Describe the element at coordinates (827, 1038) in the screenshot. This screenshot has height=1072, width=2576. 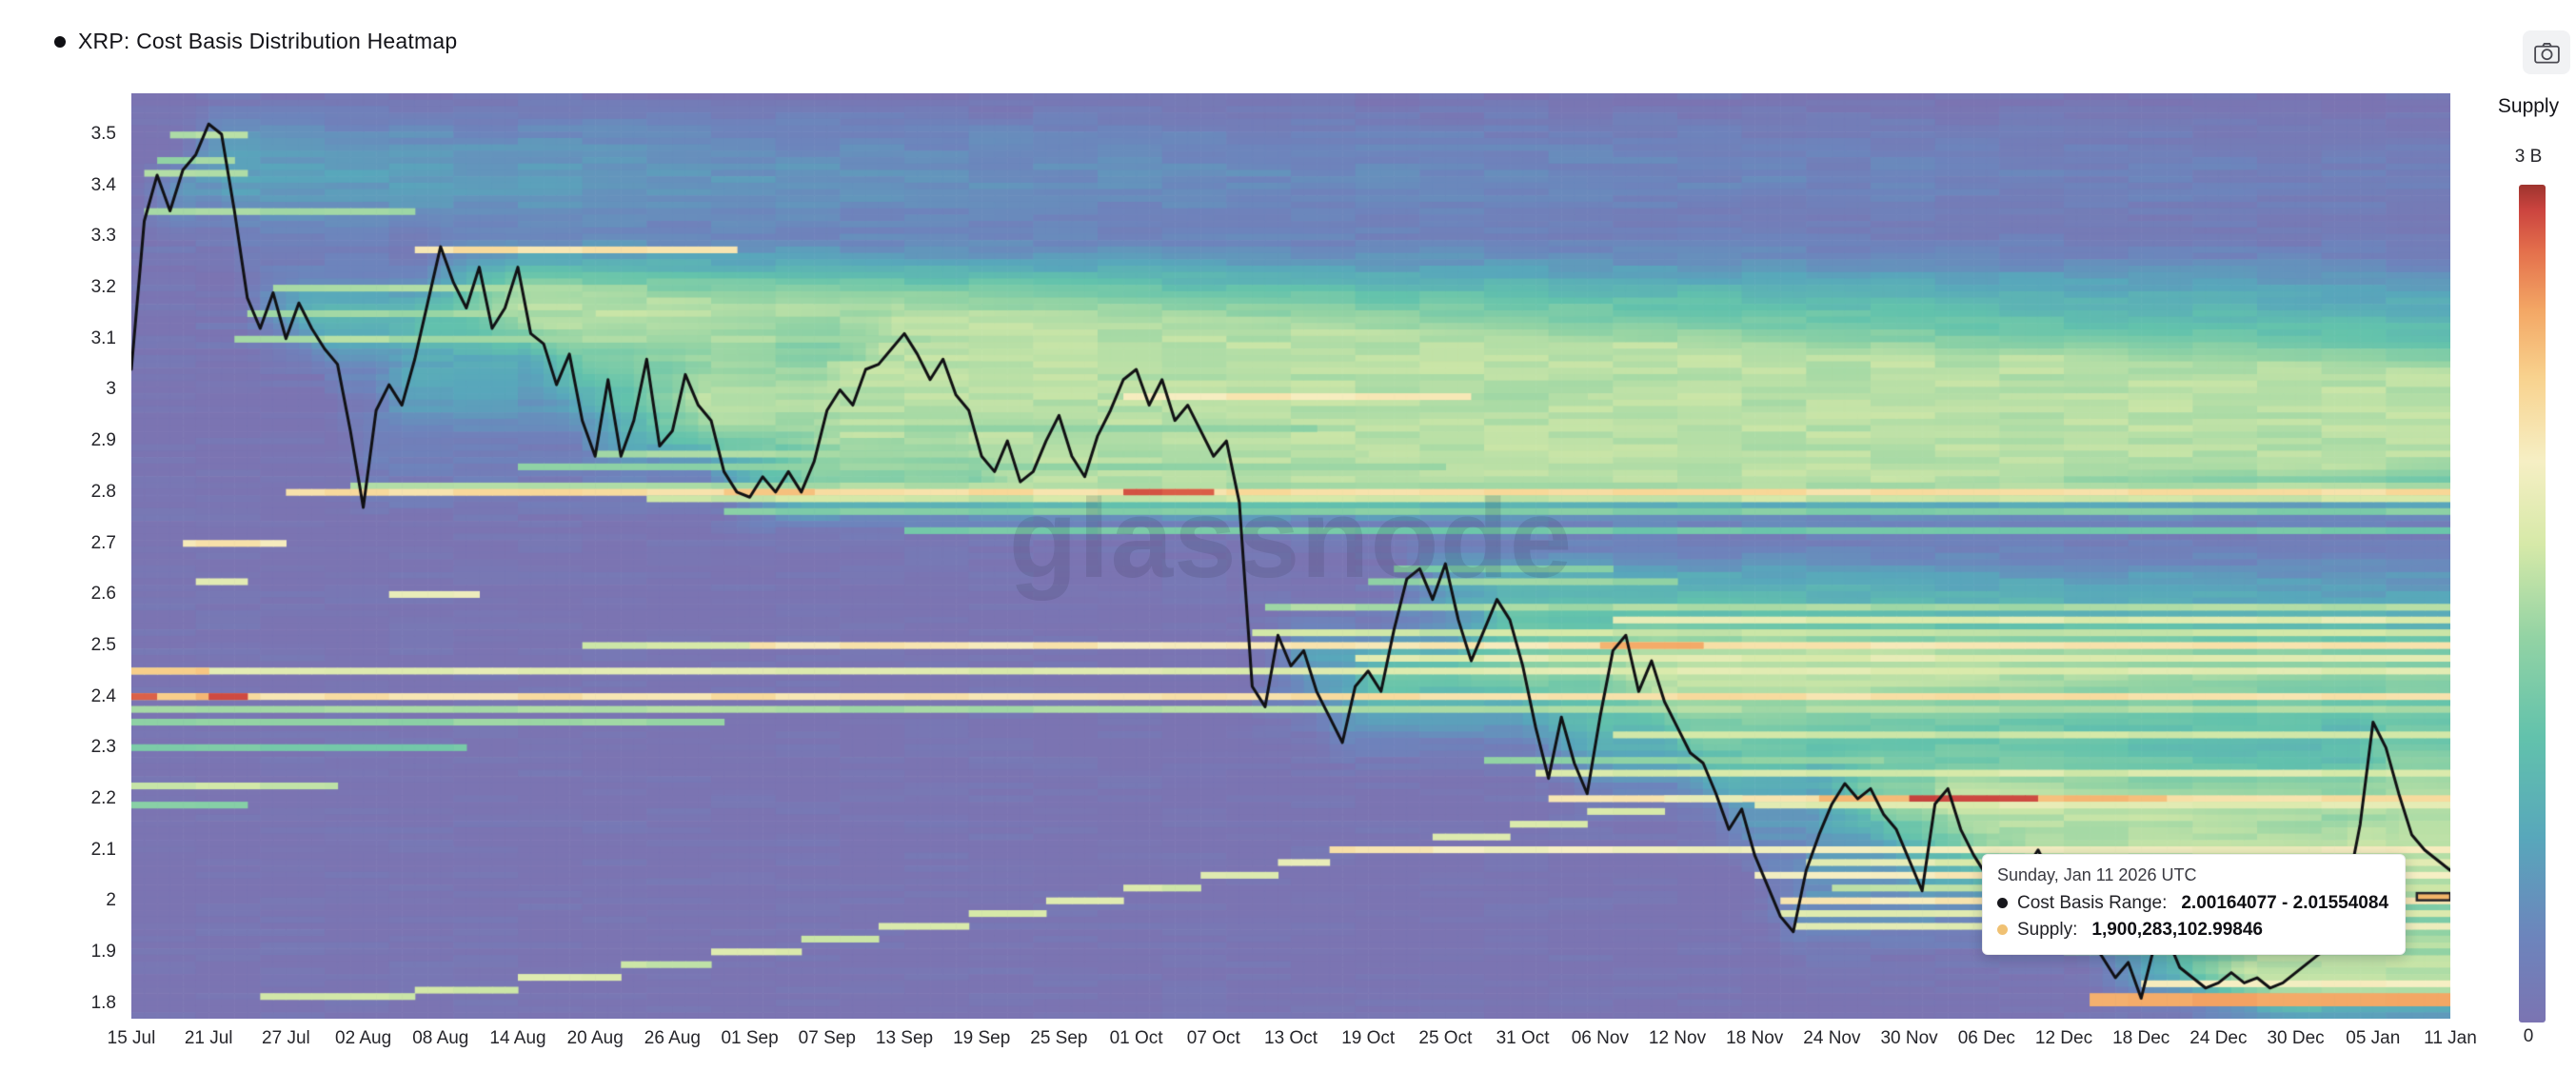
I see `x-tick-label: 07 Sep` at that location.